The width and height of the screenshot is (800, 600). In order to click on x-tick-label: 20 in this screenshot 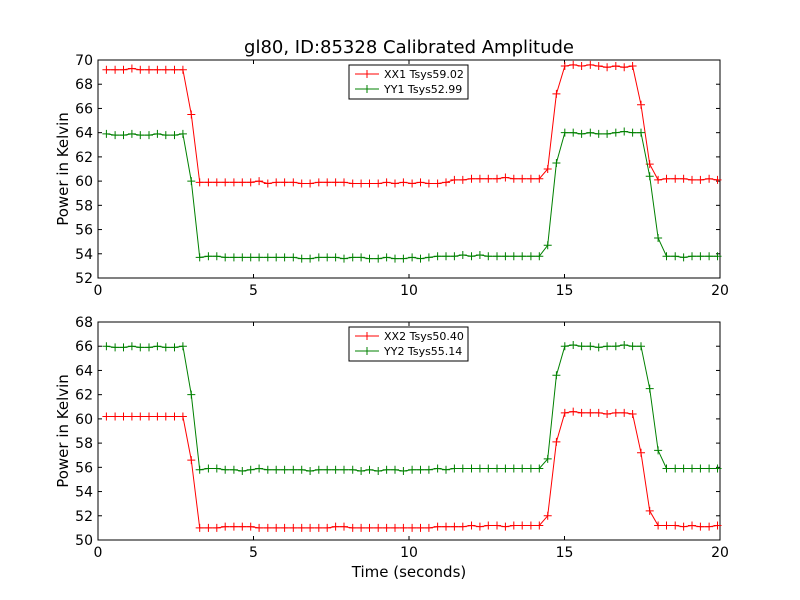, I will do `click(720, 291)`.